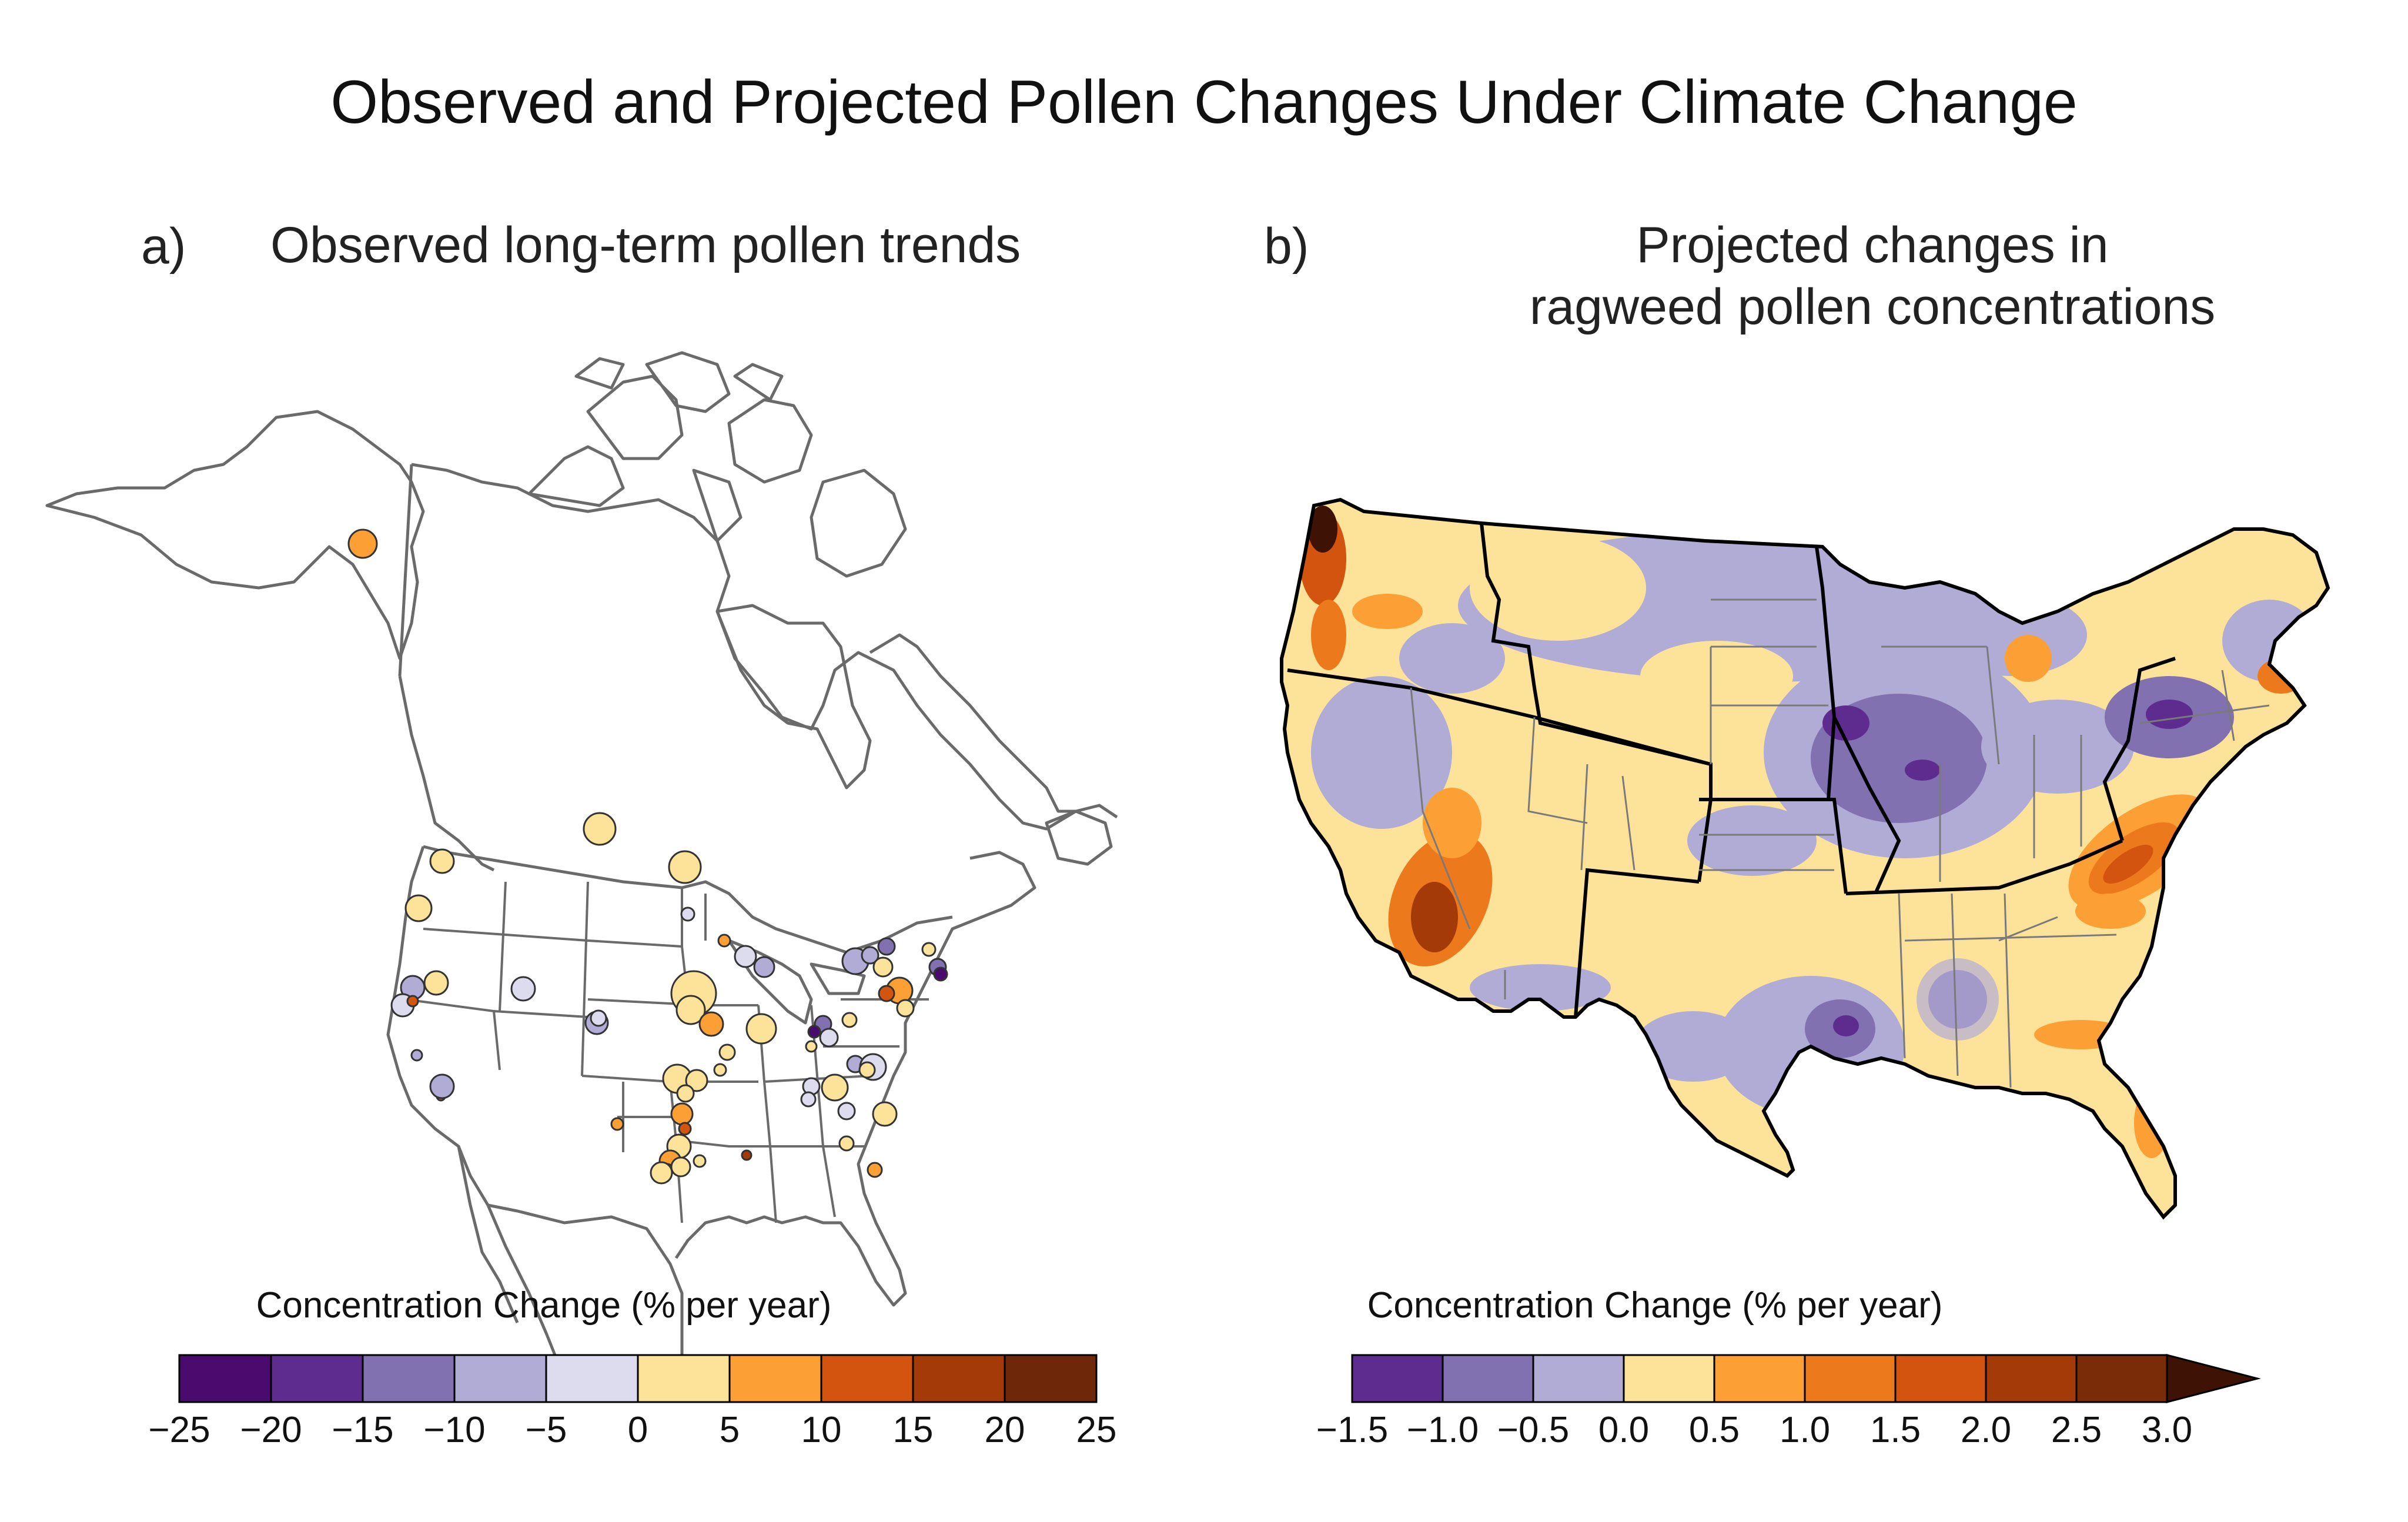 The image size is (2408, 1522). I want to click on labrador-coast, so click(972, 723).